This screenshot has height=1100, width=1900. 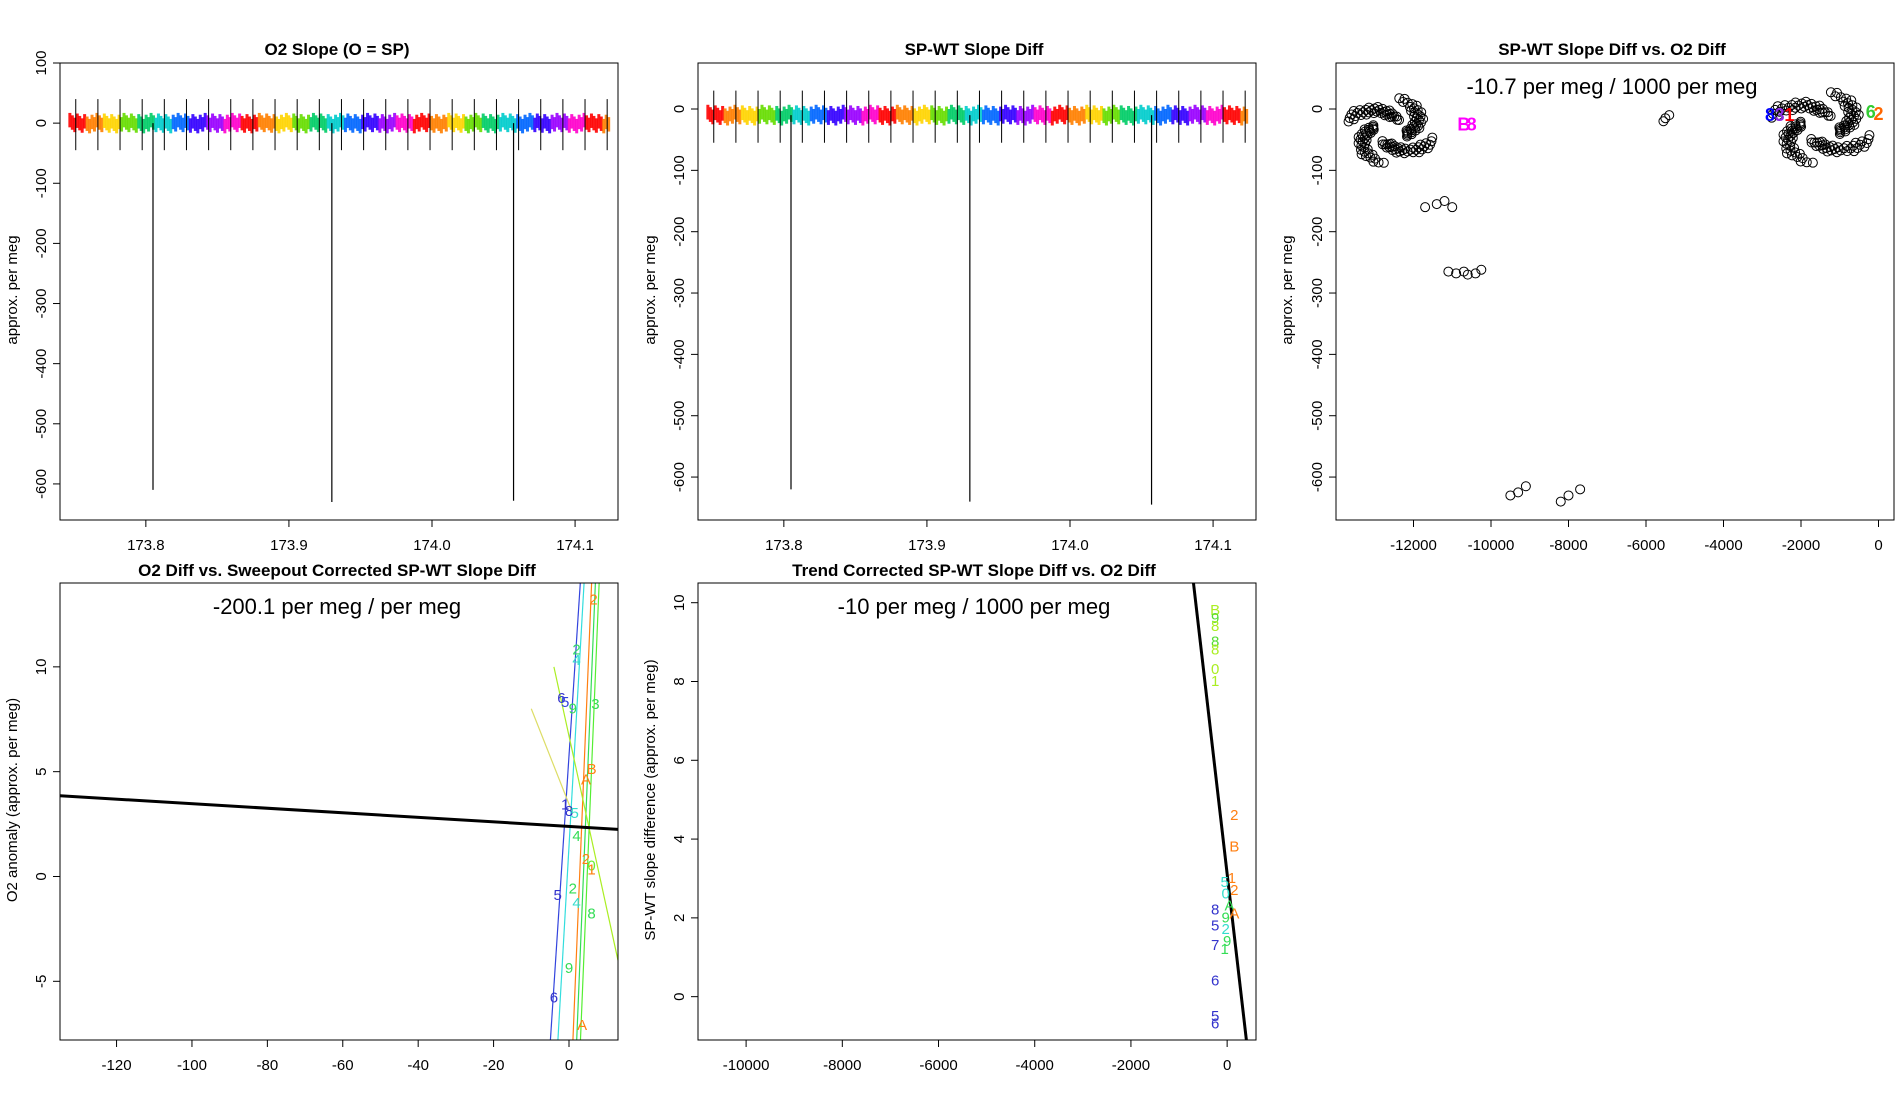 I want to click on data-label: 3, so click(x=1780, y=115).